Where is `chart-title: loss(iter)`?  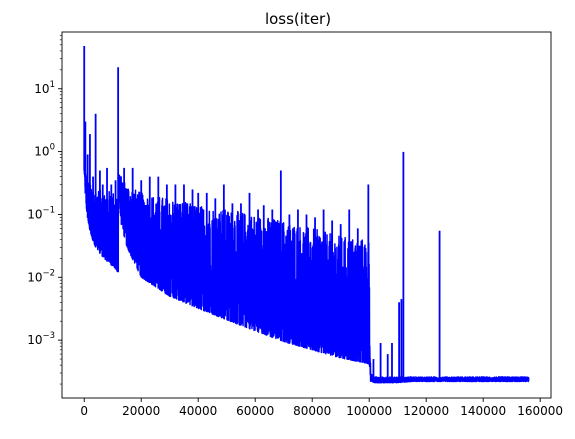 chart-title: loss(iter) is located at coordinates (298, 19).